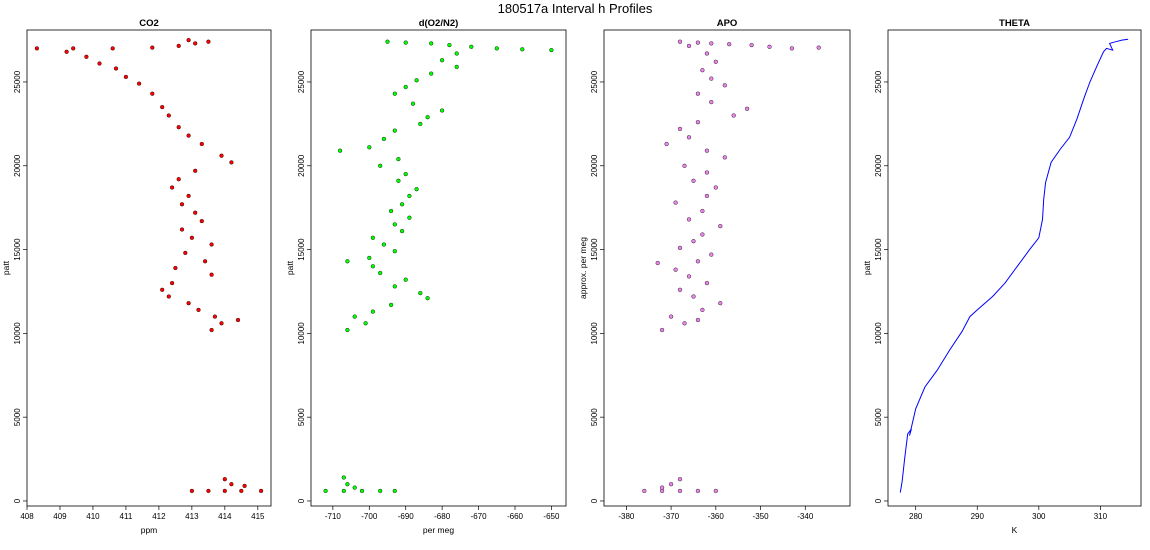  I want to click on x-tick-label: -340, so click(805, 516).